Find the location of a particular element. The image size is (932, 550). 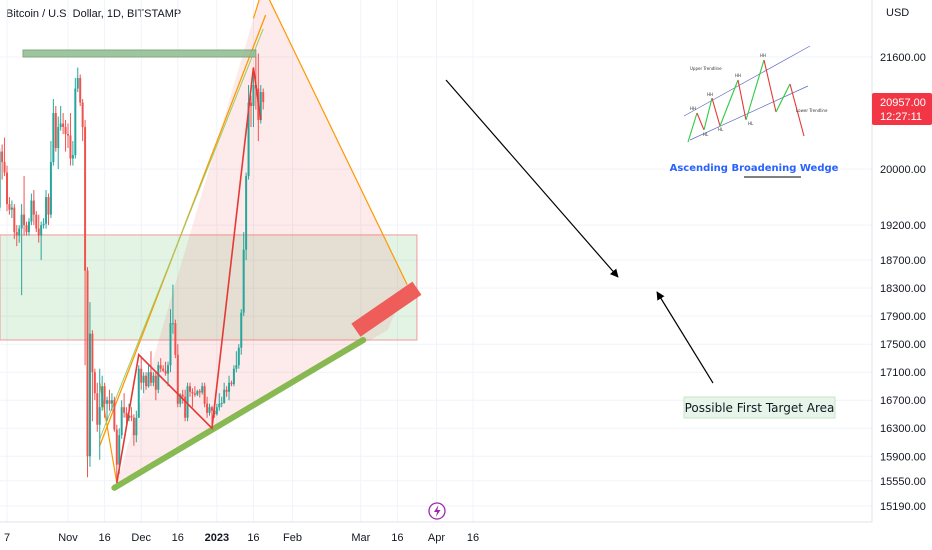

price-tick-label: 18700.00 is located at coordinates (903, 261).